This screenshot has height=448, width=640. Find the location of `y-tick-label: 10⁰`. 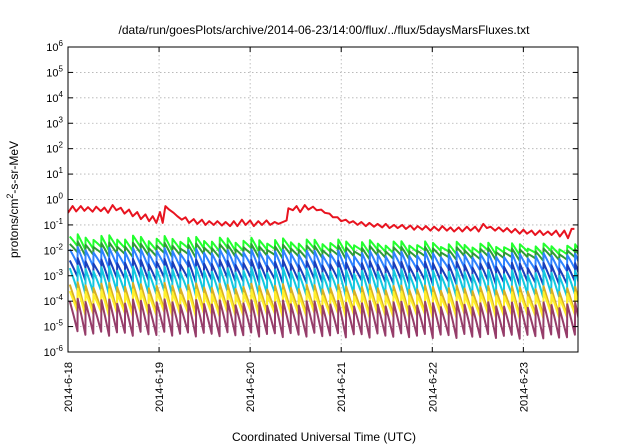

y-tick-label: 10⁰ is located at coordinates (54, 199).